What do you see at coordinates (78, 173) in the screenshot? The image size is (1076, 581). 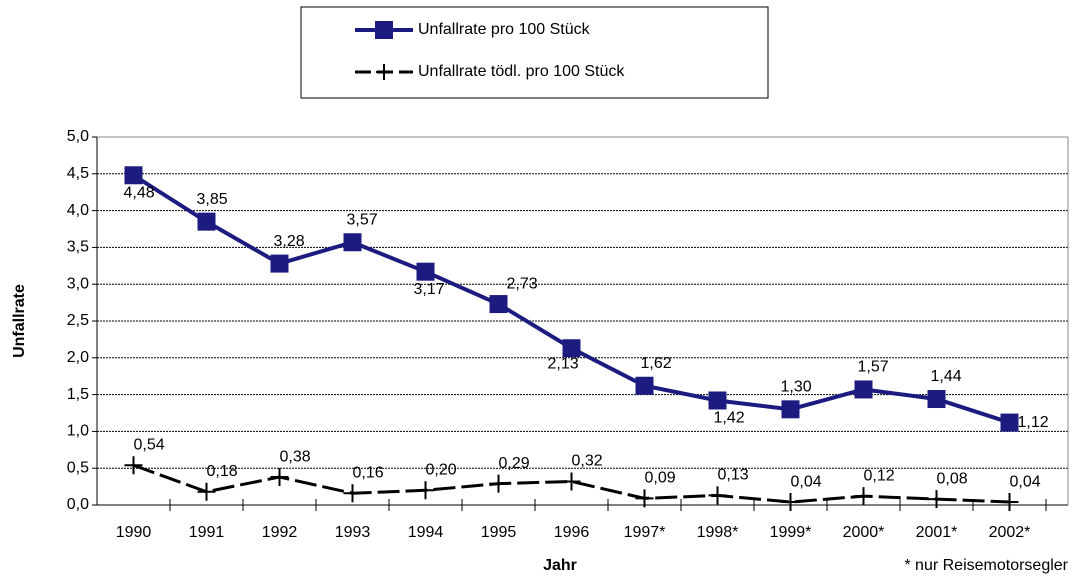 I see `y-tick-label: 4,5` at bounding box center [78, 173].